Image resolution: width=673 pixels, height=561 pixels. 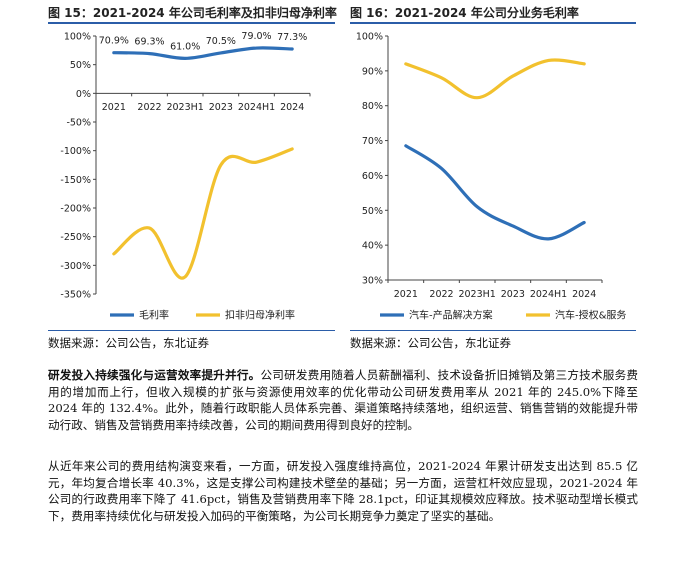 What do you see at coordinates (590, 315) in the screenshot?
I see `chart2-legend-label-2: 汽车-授权&服务` at bounding box center [590, 315].